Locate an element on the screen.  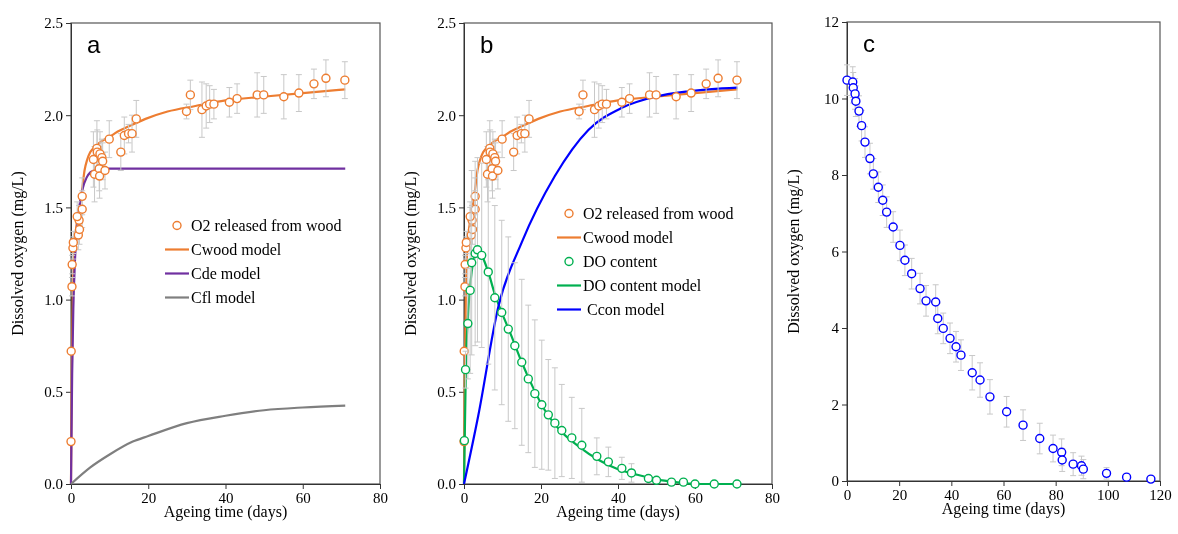
chart-title: b is located at coordinates (487, 44).